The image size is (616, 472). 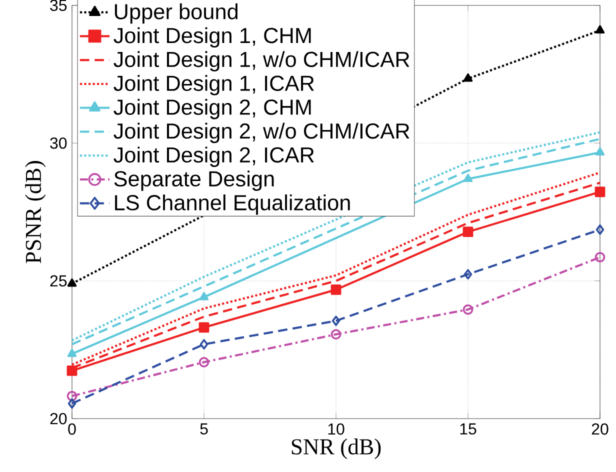 What do you see at coordinates (176, 13) in the screenshot?
I see `legend-label: Upper bound` at bounding box center [176, 13].